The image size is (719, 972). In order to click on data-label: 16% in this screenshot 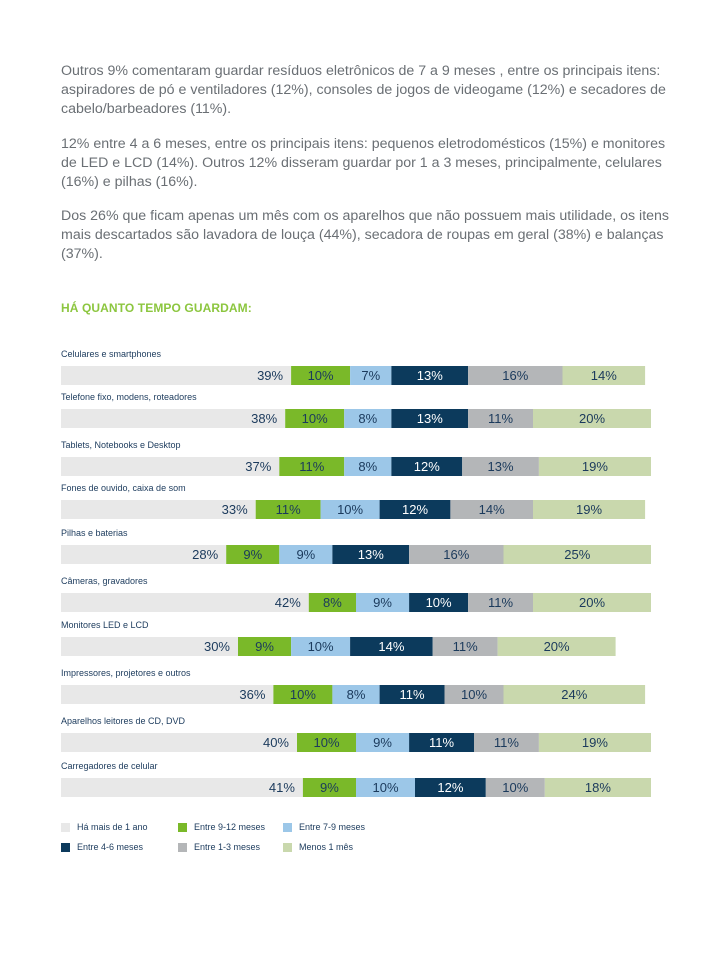, I will do `click(515, 375)`.